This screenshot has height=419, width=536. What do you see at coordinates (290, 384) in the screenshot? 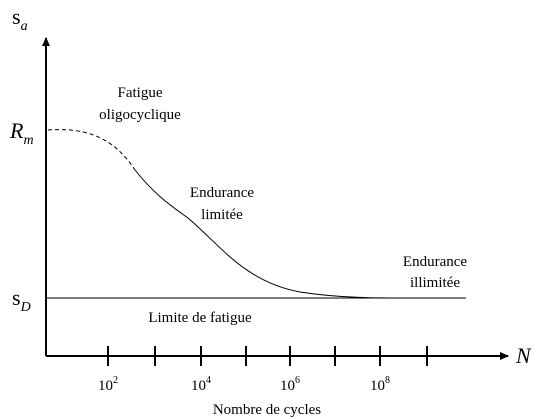
I see `x-tick-label: 10⁶` at bounding box center [290, 384].